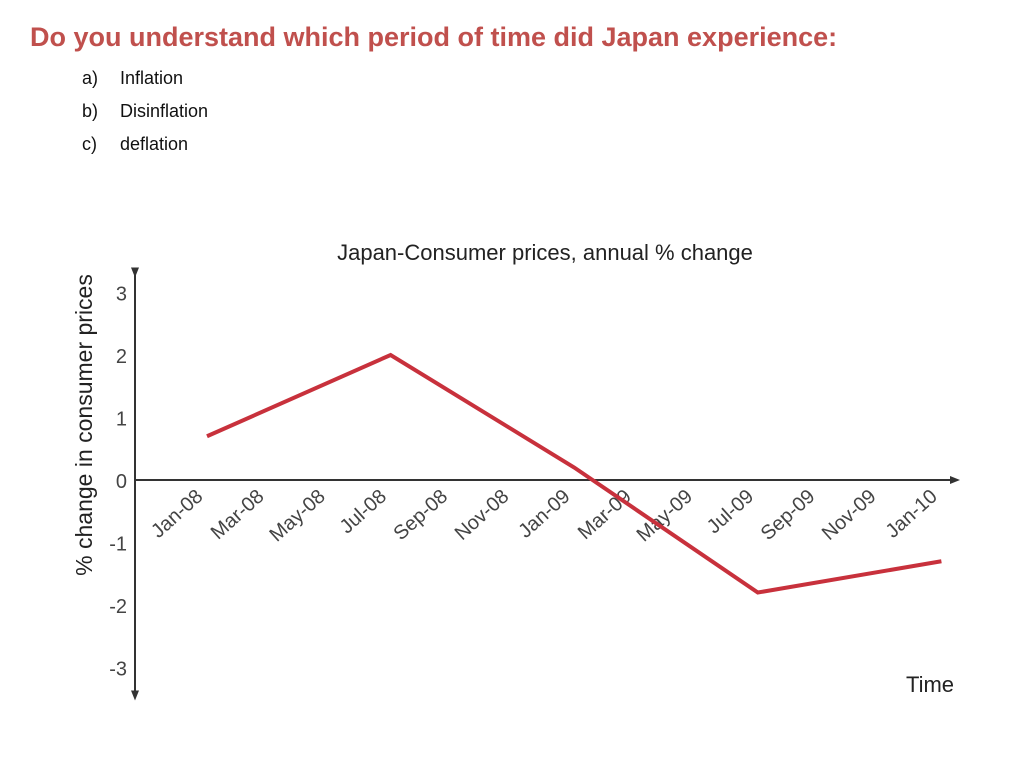 This screenshot has height=768, width=1024. I want to click on option-a: a) Inflation, so click(145, 82).